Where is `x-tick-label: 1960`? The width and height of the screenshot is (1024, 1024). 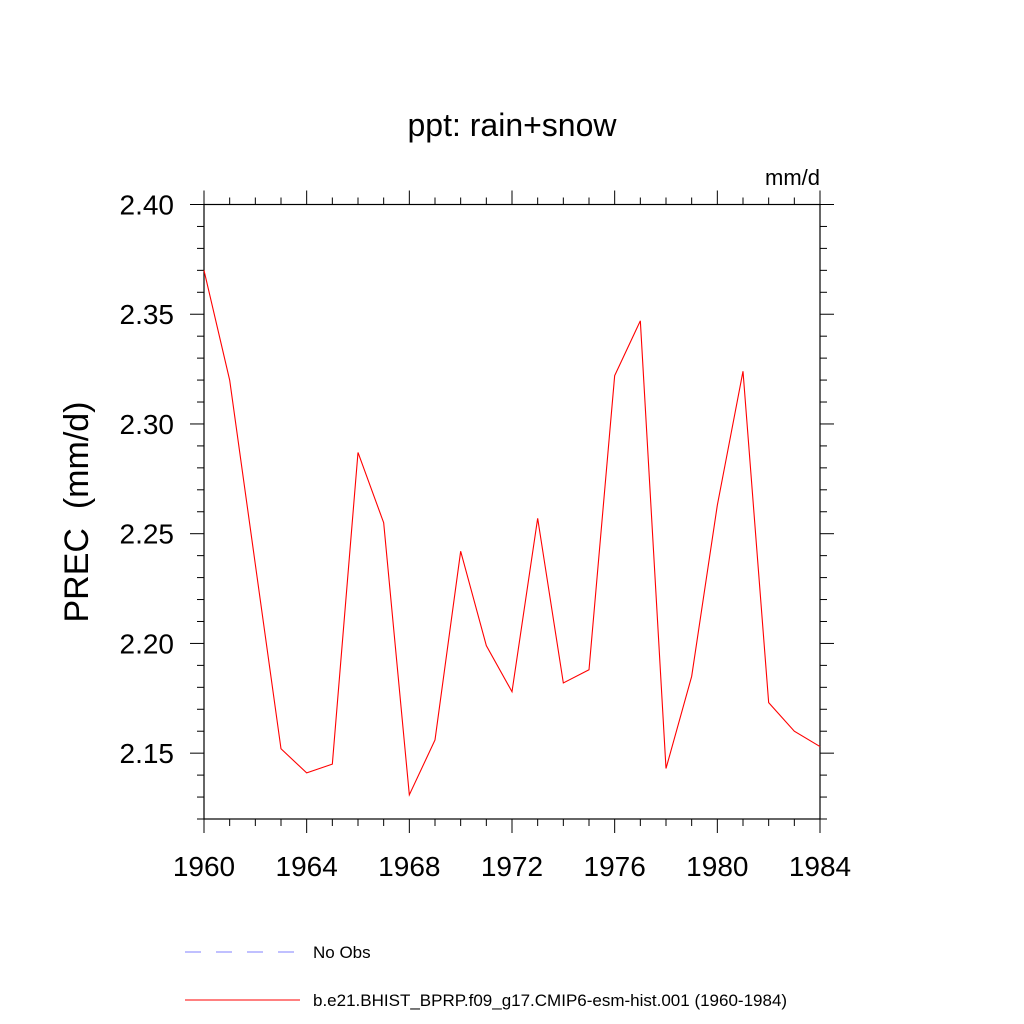
x-tick-label: 1960 is located at coordinates (204, 866).